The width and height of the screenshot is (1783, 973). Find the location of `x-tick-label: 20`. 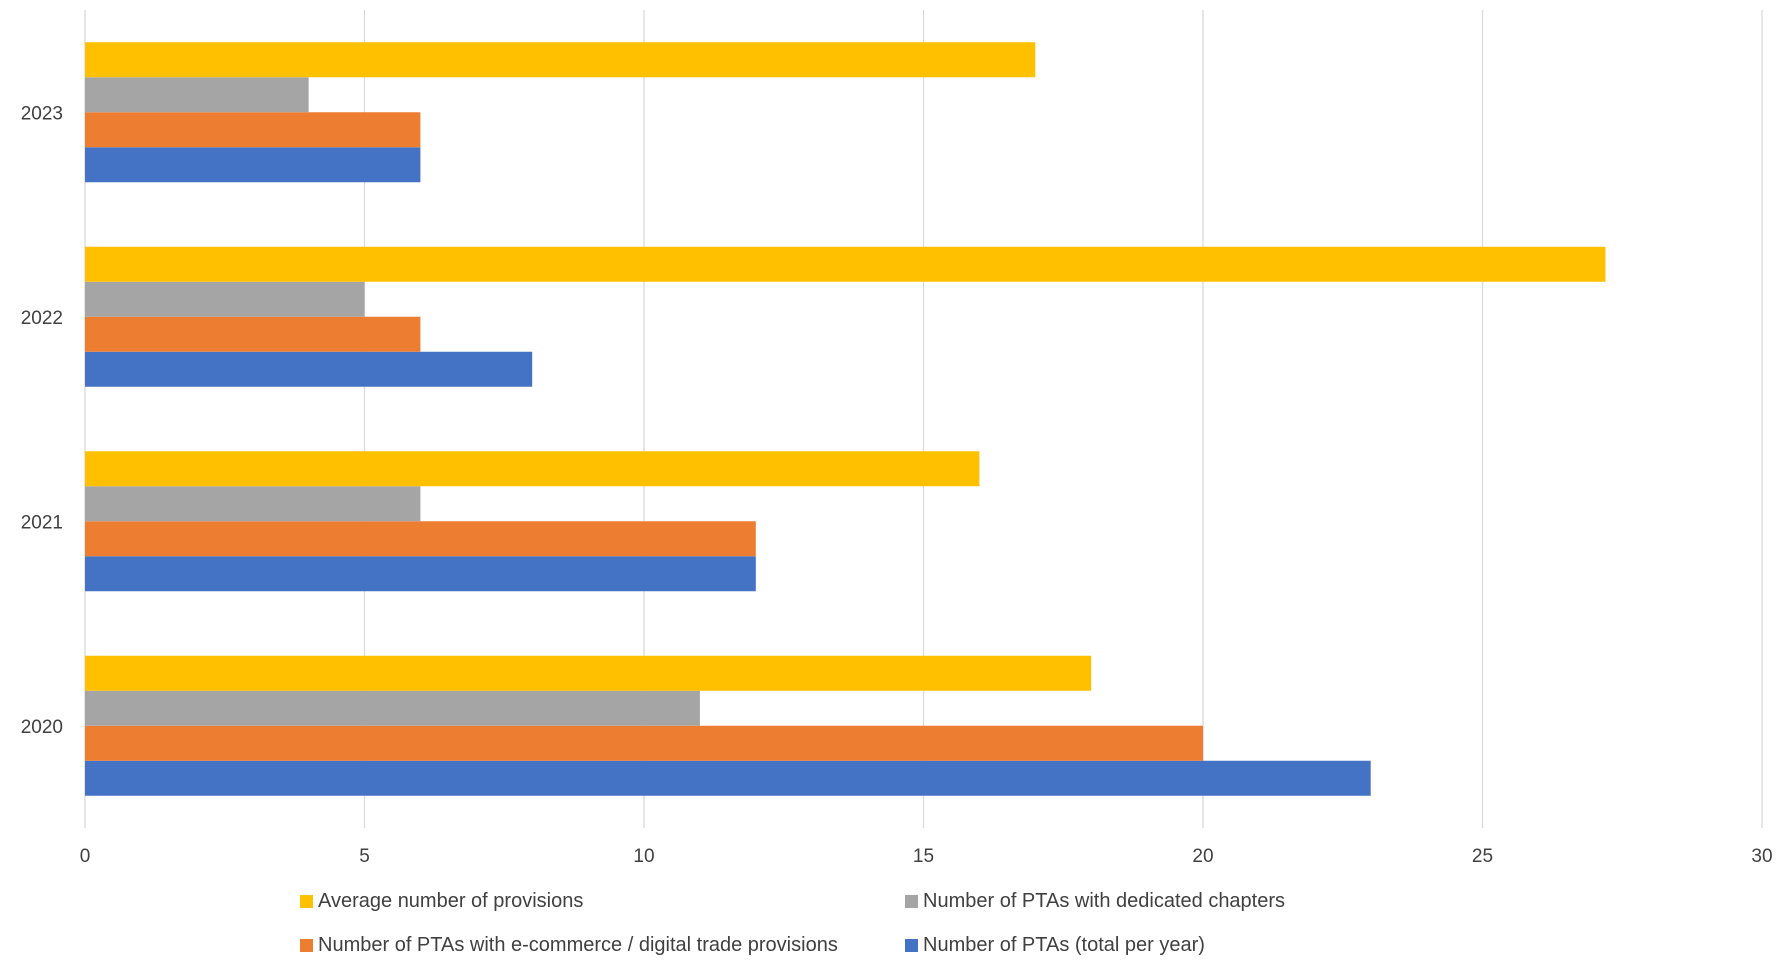

x-tick-label: 20 is located at coordinates (1202, 856).